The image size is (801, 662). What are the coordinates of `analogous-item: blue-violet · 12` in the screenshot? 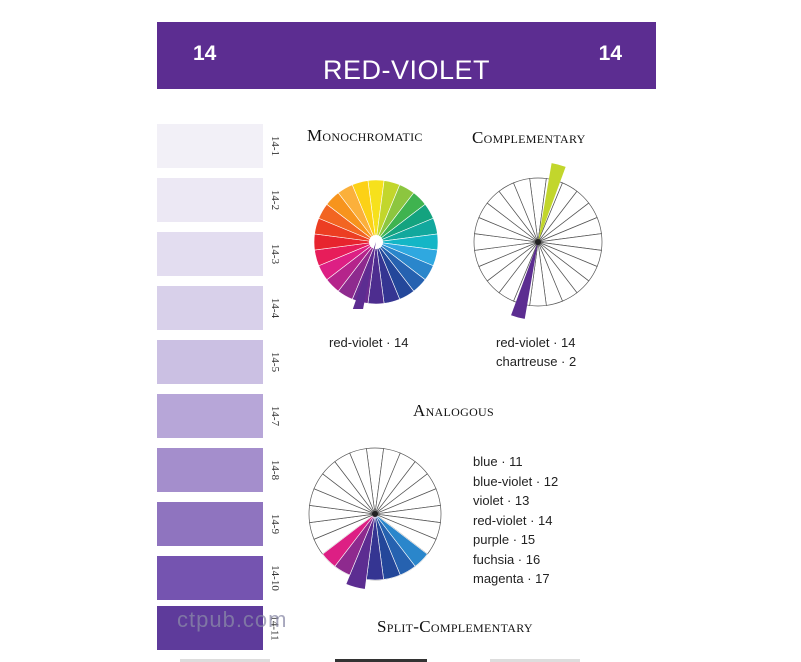 It's located at (516, 481).